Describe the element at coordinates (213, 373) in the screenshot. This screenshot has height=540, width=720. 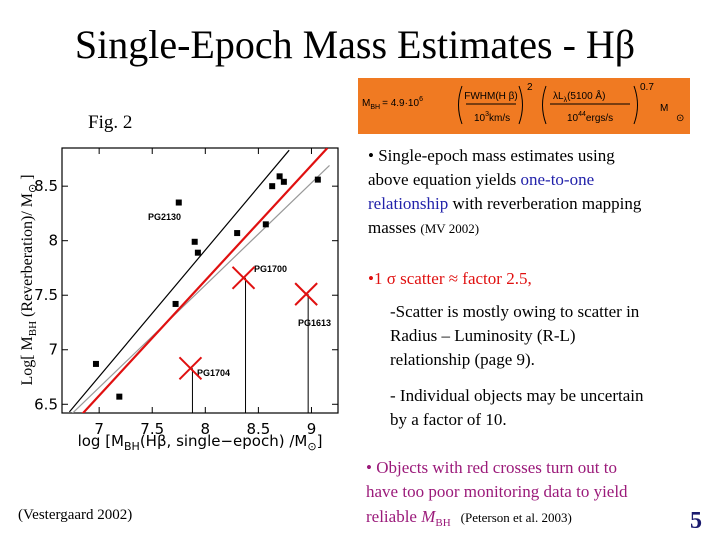
I see `annotation: PG1704` at that location.